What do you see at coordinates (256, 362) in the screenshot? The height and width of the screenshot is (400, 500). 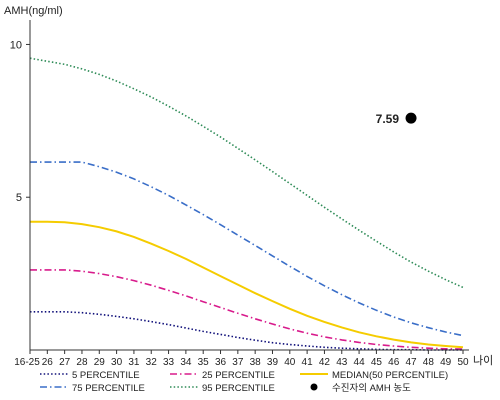 I see `x-tick-label: 38` at bounding box center [256, 362].